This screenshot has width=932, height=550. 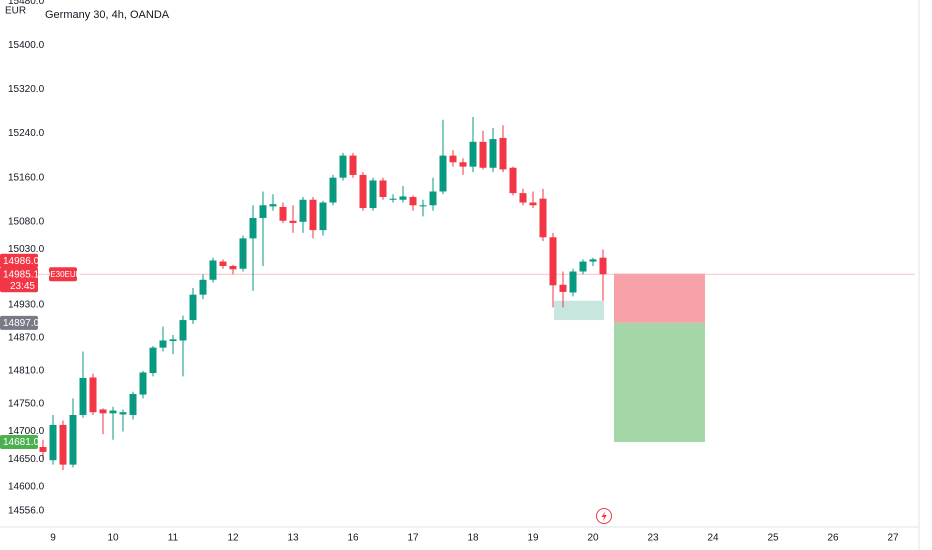 I want to click on x-tick-label: 16, so click(x=353, y=538).